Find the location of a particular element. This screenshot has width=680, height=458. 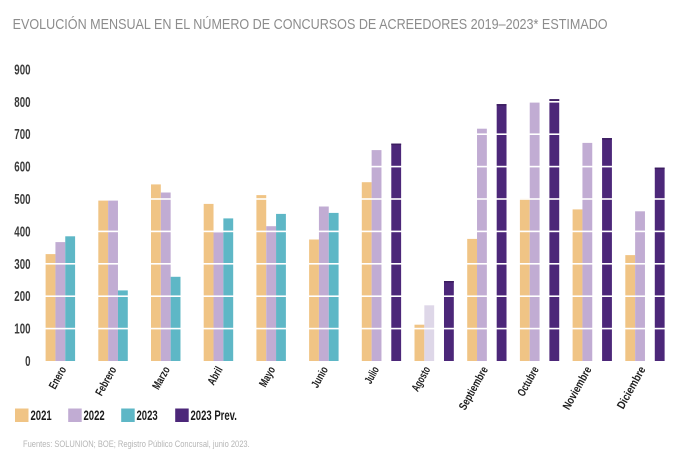

svg-text: 700 is located at coordinates (22, 134).